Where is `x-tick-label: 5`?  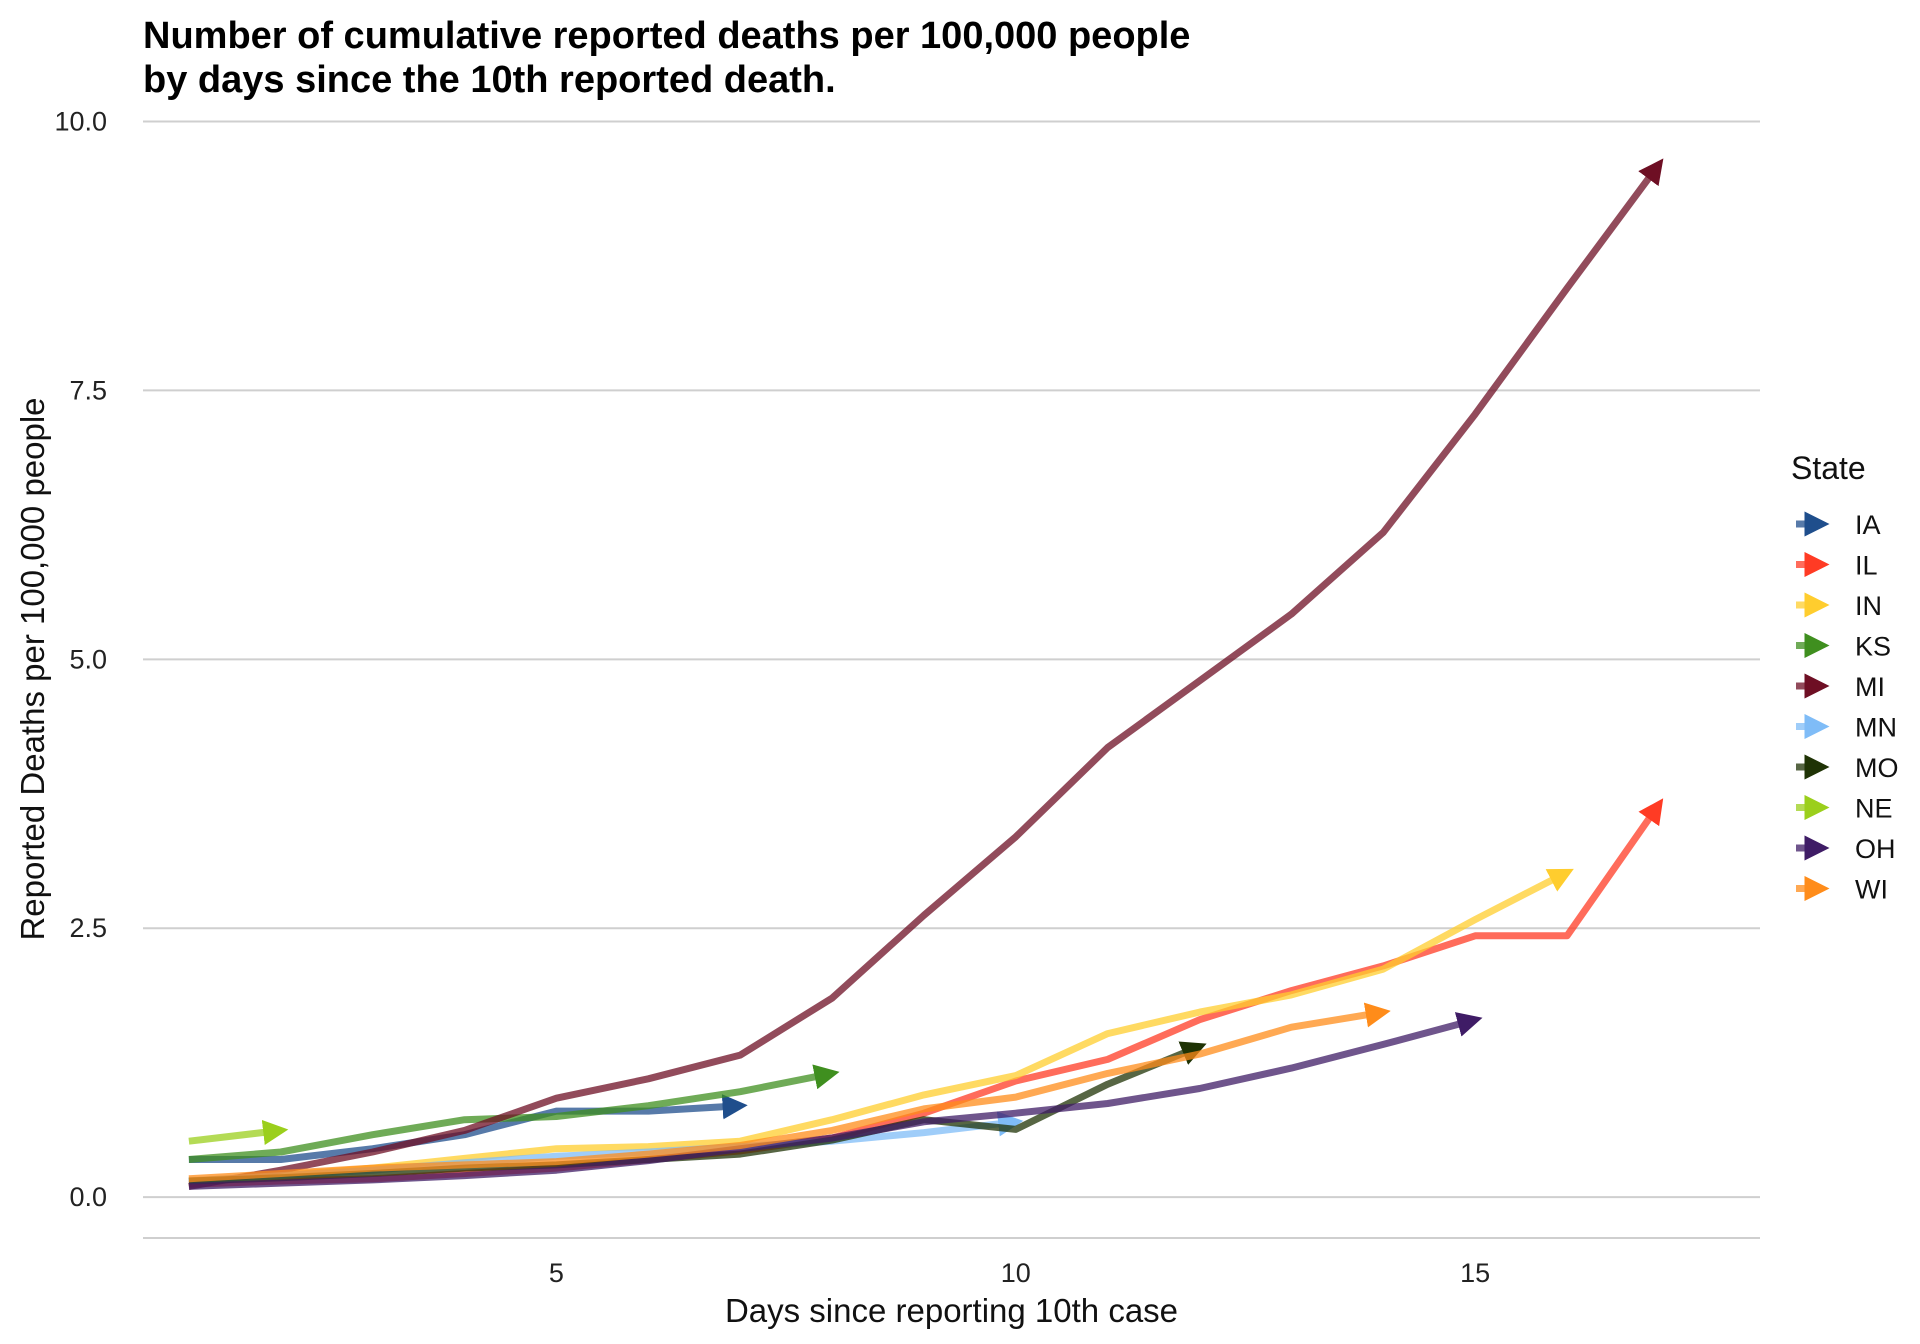 x-tick-label: 5 is located at coordinates (556, 1273).